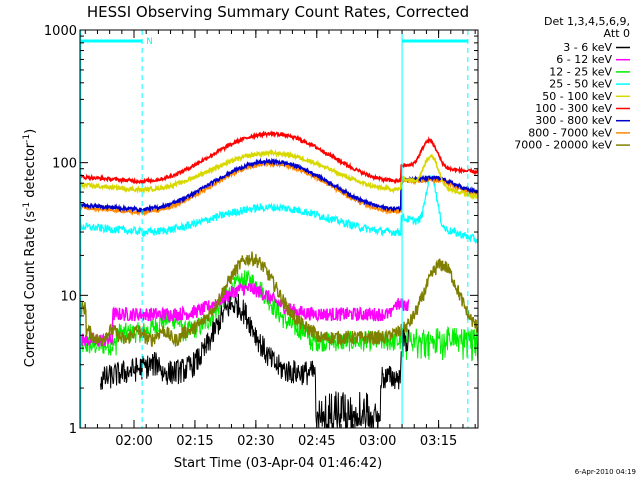 The height and width of the screenshot is (480, 640). What do you see at coordinates (68, 296) in the screenshot?
I see `y-tick-label: 10` at bounding box center [68, 296].